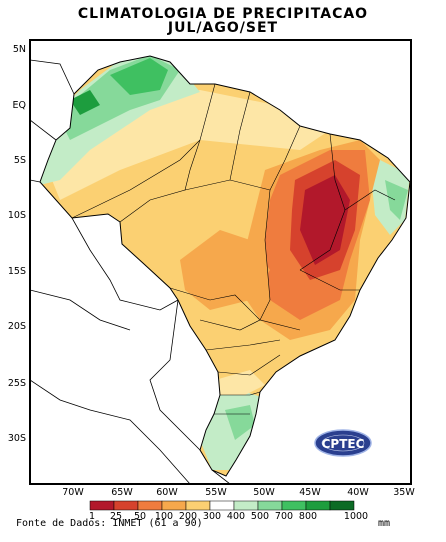 The image size is (446, 542). What do you see at coordinates (260, 516) in the screenshot?
I see `legend-label: 500` at bounding box center [260, 516].